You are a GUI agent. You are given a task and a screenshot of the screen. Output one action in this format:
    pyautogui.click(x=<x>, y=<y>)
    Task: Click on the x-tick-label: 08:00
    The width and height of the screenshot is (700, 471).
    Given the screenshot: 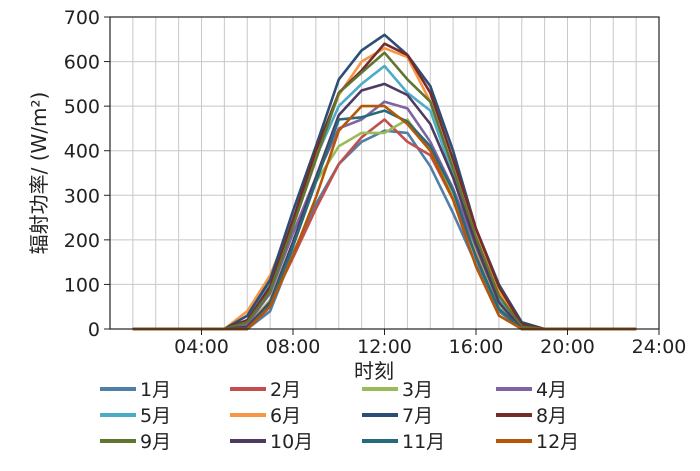 What is the action you would take?
    pyautogui.click(x=293, y=347)
    